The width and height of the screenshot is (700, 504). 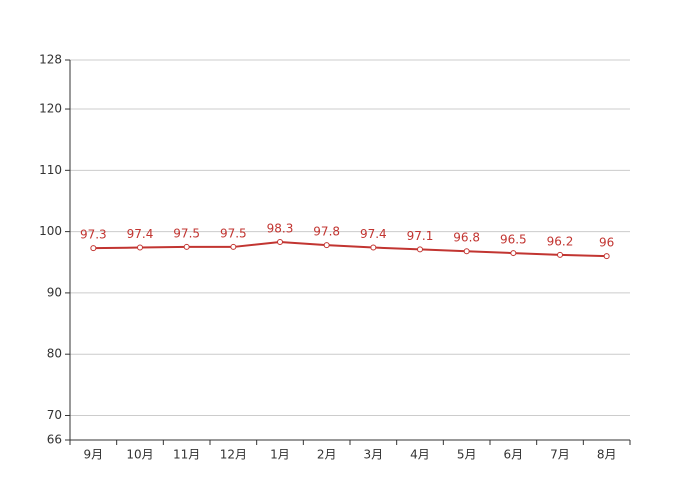 What do you see at coordinates (350, 249) in the screenshot?
I see `line` at bounding box center [350, 249].